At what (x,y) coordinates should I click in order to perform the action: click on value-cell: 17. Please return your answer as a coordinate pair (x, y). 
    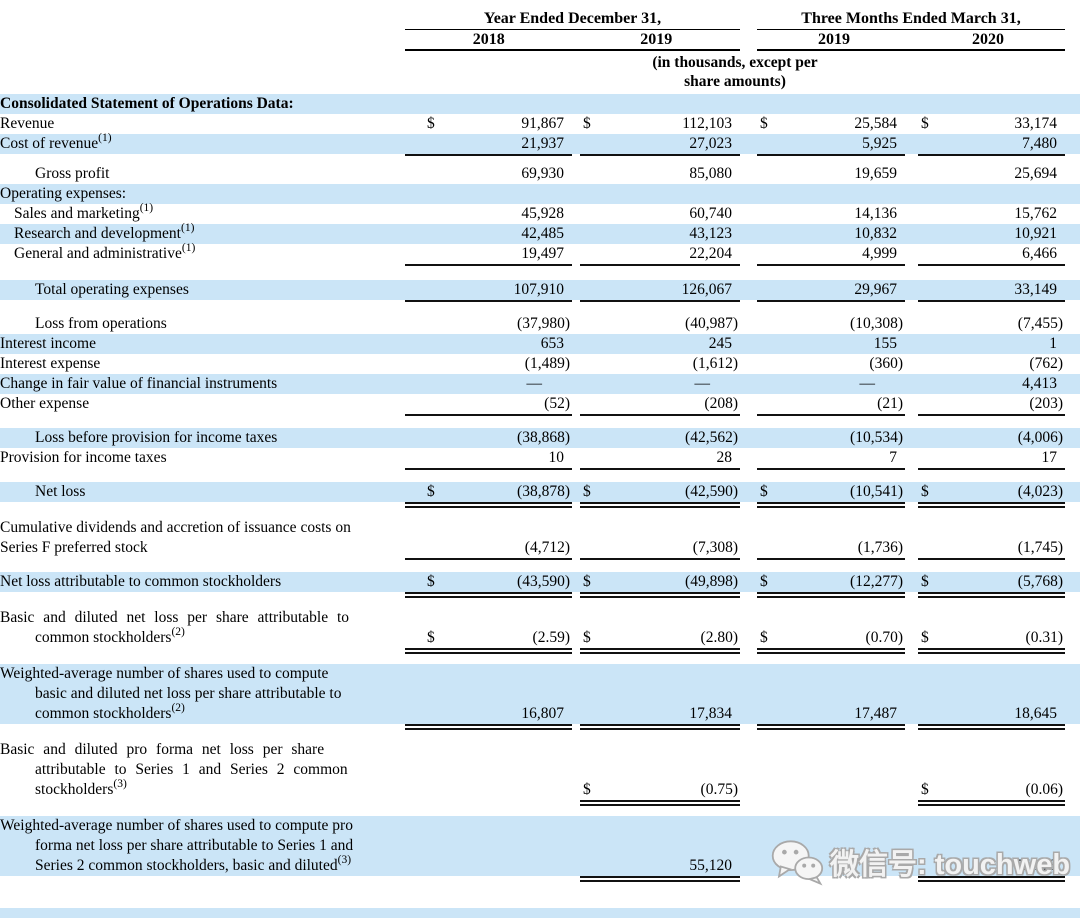
    Looking at the image, I should click on (991, 458).